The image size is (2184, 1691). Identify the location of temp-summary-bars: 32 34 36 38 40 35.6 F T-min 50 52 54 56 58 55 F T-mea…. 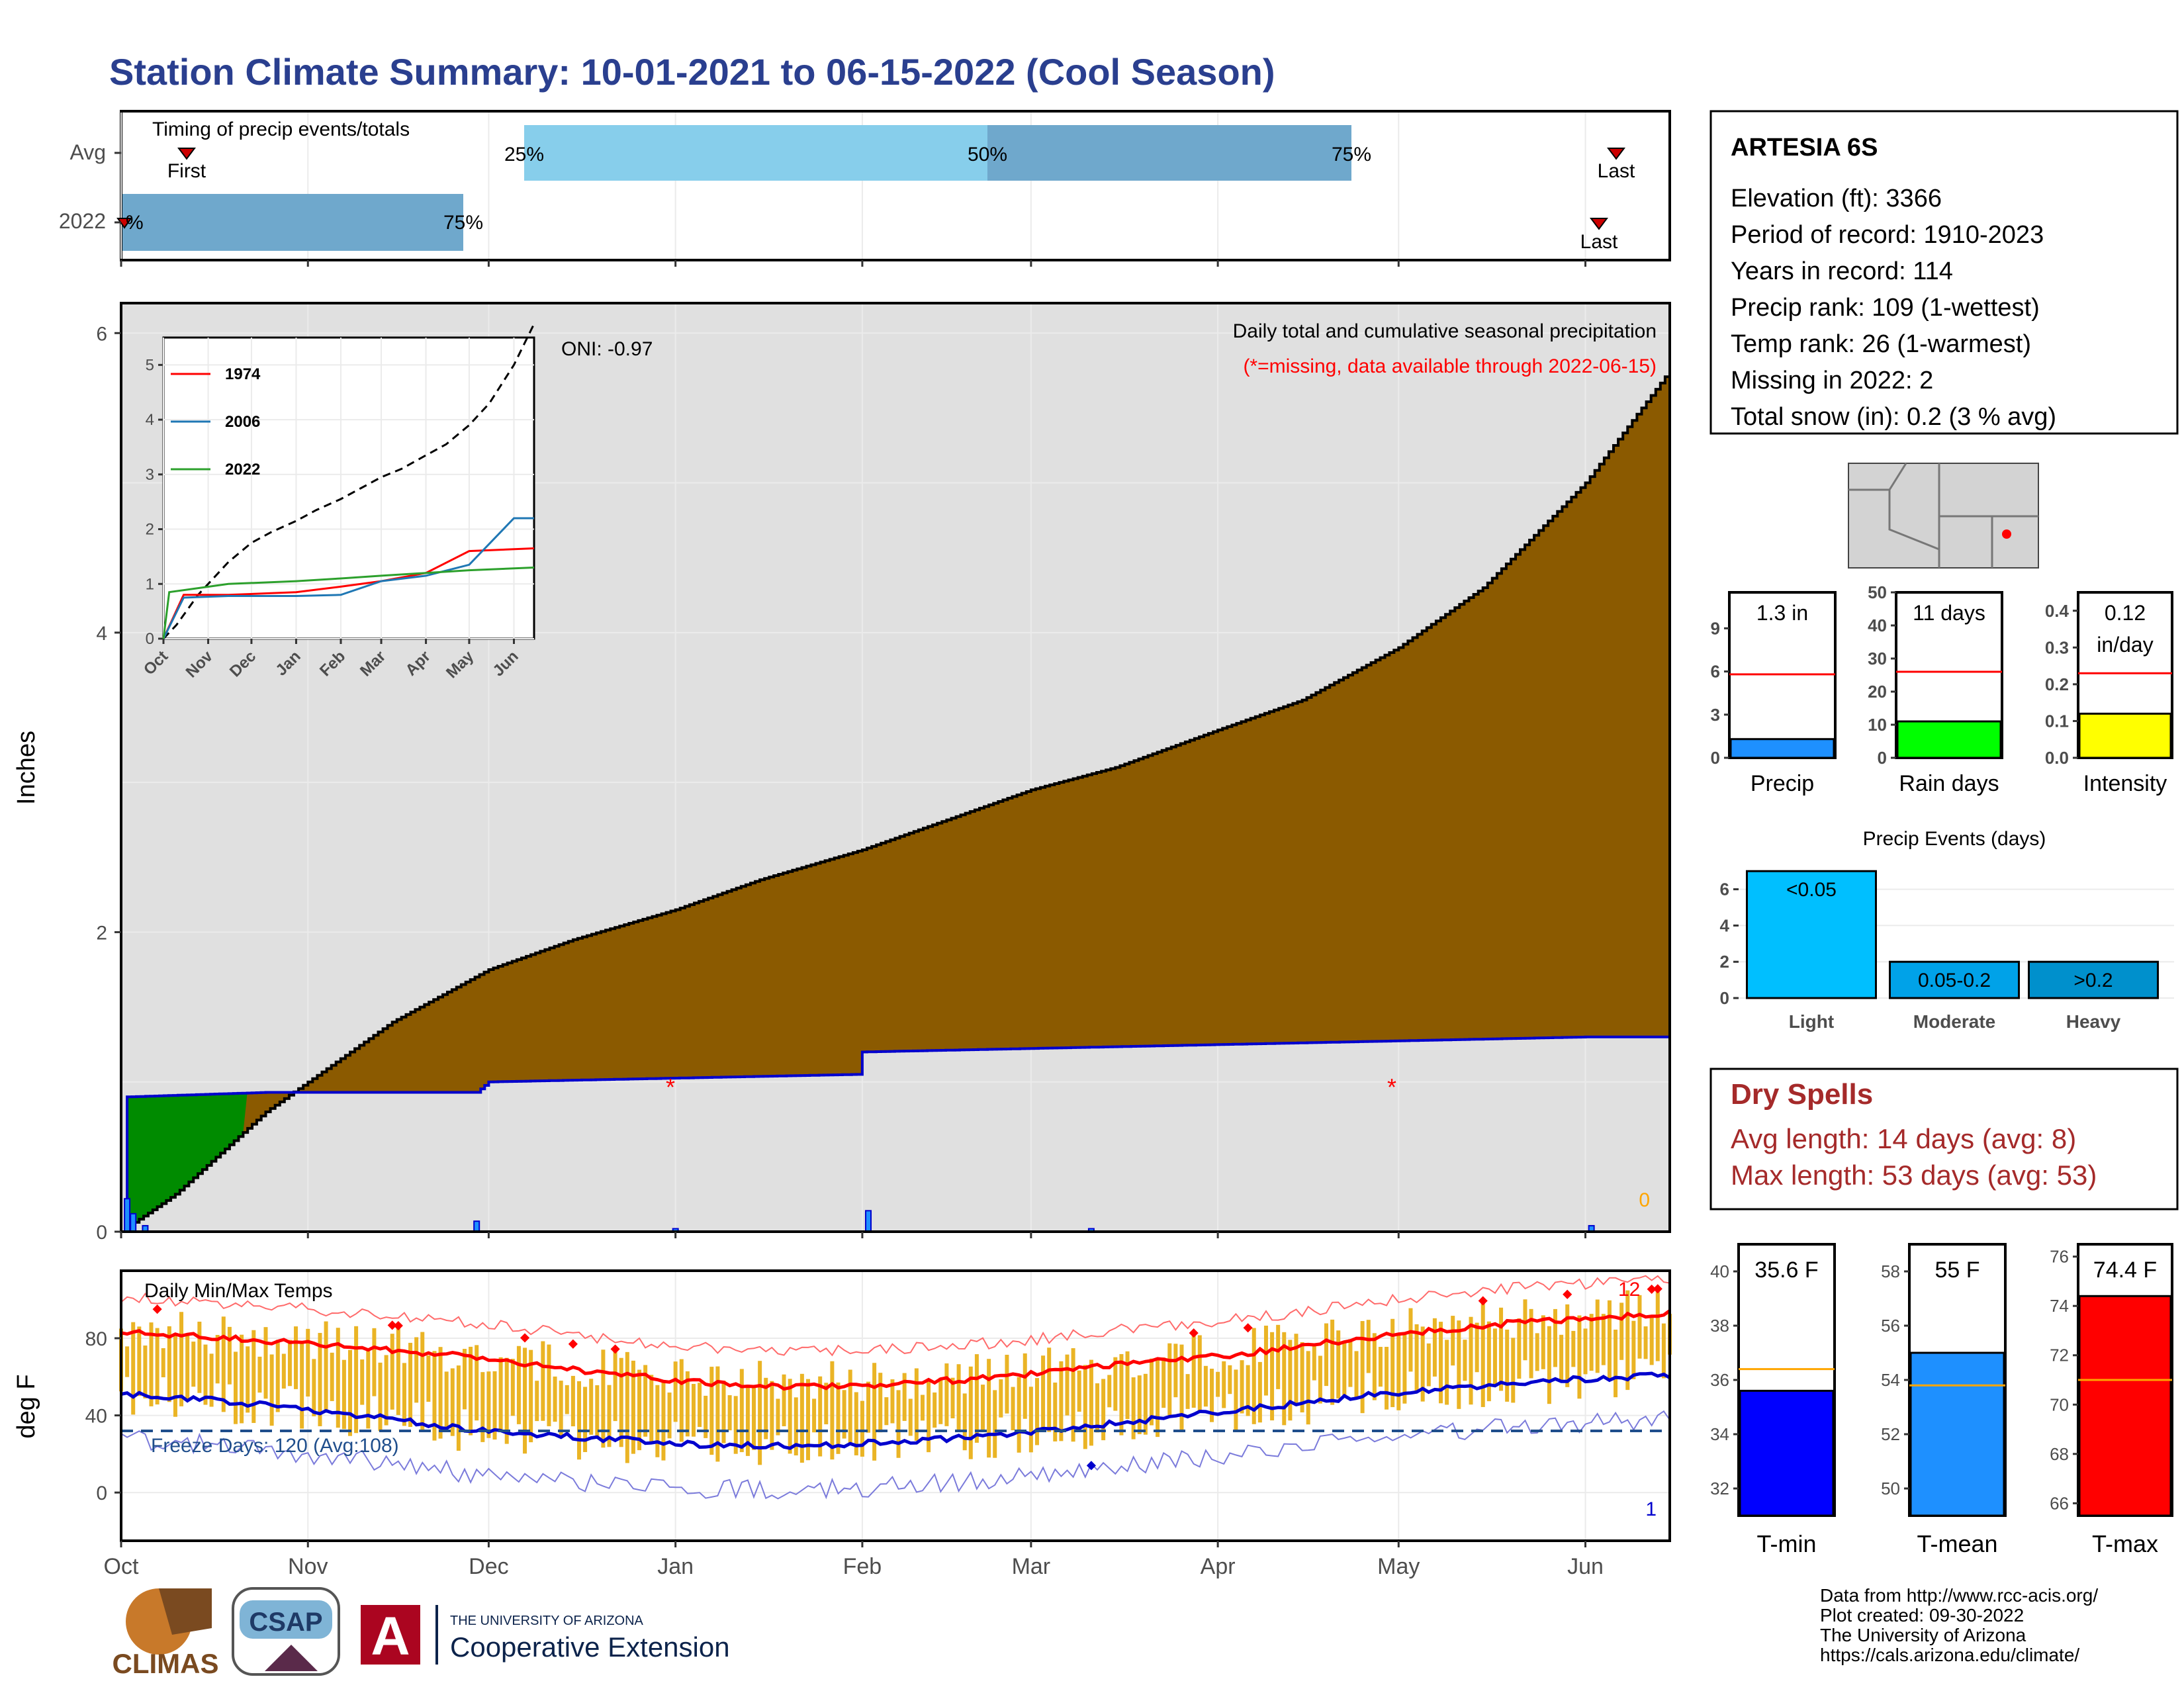
(1942, 1400).